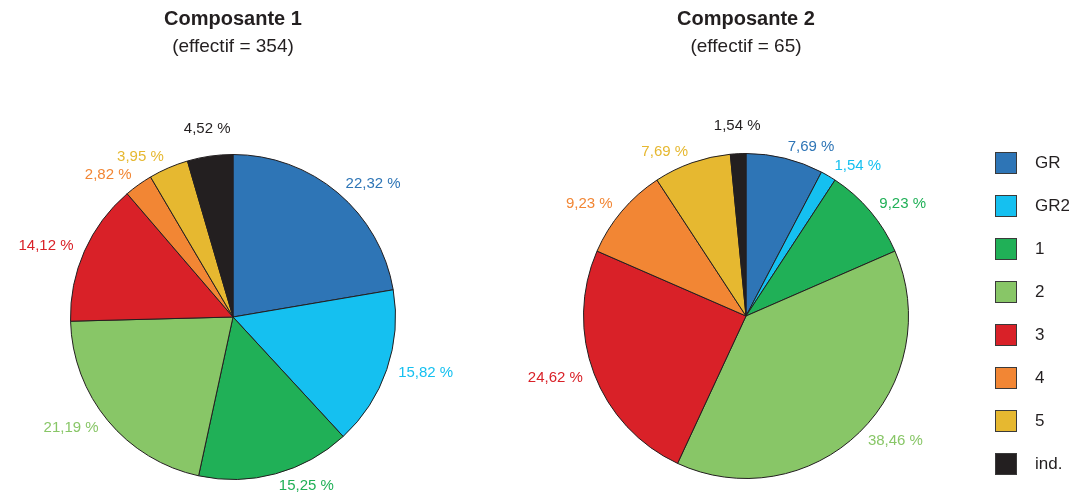 The image size is (1069, 499). I want to click on data-label: 21,19 %, so click(71, 427).